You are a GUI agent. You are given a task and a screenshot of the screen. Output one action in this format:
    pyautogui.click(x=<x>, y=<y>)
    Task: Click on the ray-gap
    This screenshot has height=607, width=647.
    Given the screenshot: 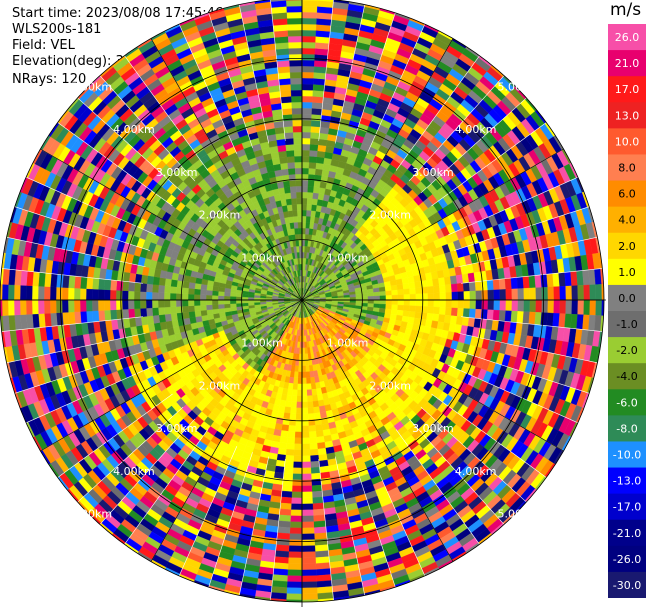 What is the action you would take?
    pyautogui.click(x=513, y=206)
    